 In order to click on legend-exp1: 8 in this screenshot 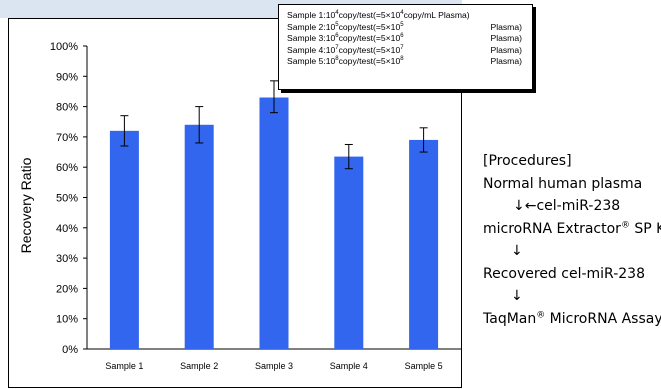, I will do `click(337, 59)`.